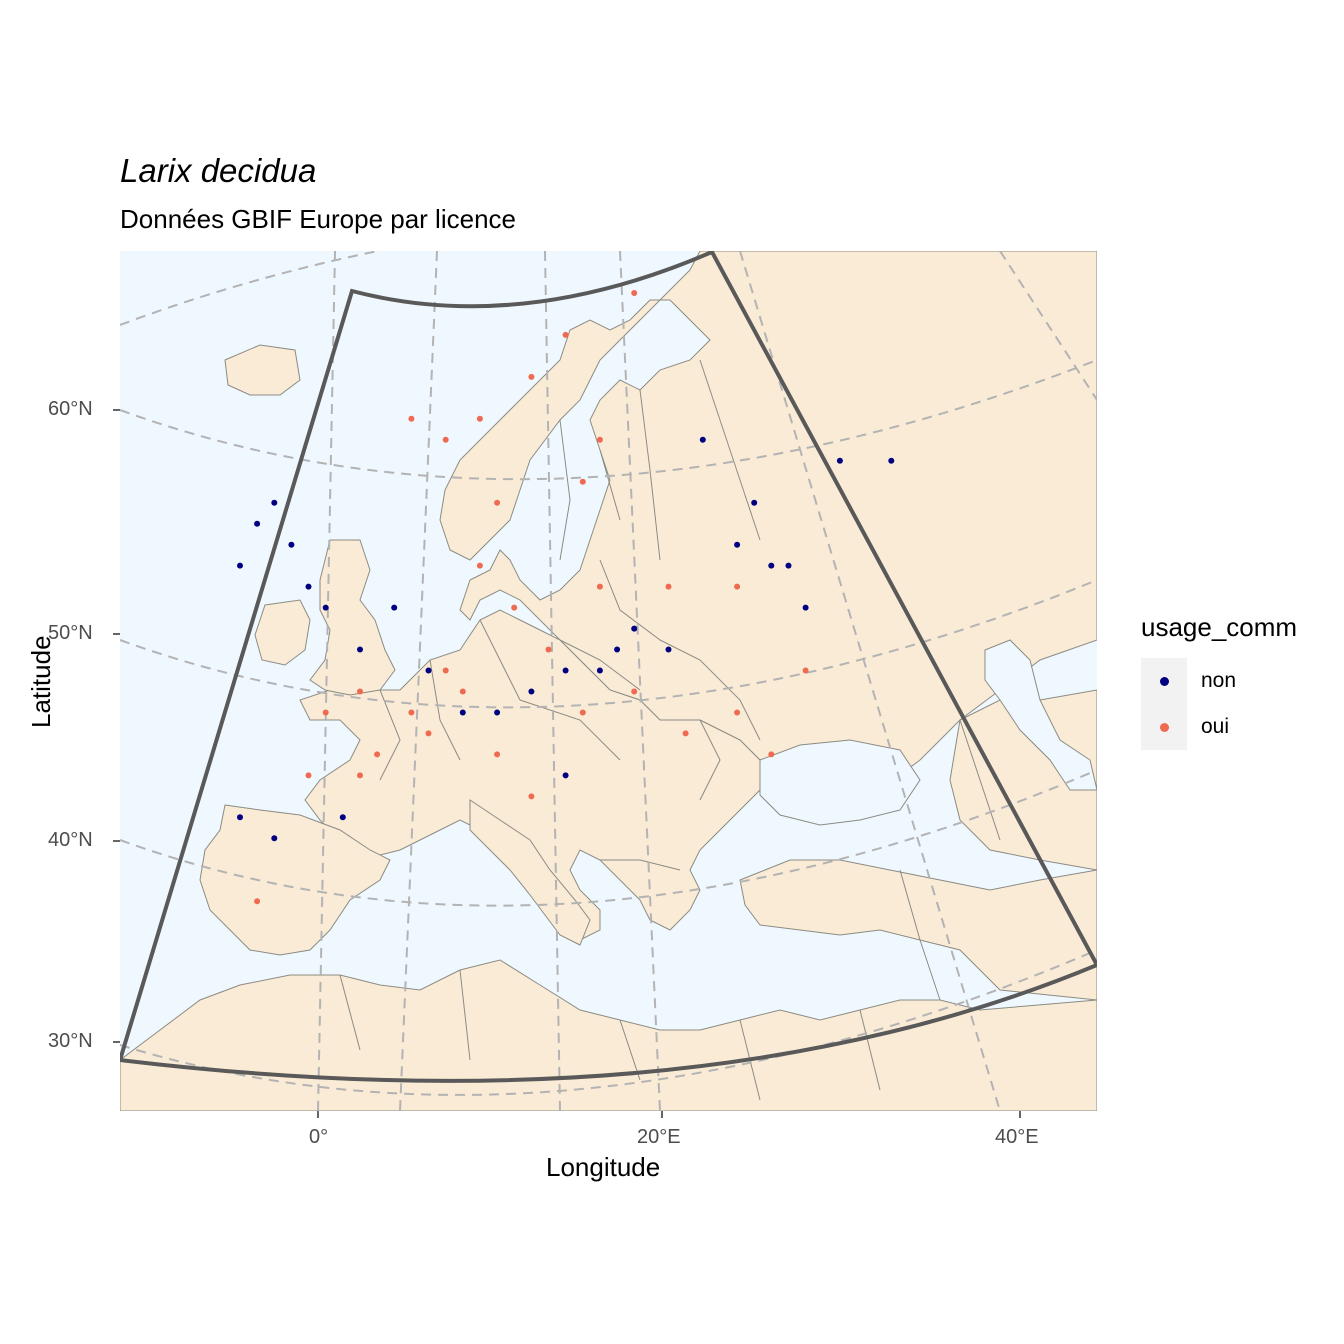 The image size is (1344, 1344). What do you see at coordinates (262, 370) in the screenshot?
I see `land-iceland` at bounding box center [262, 370].